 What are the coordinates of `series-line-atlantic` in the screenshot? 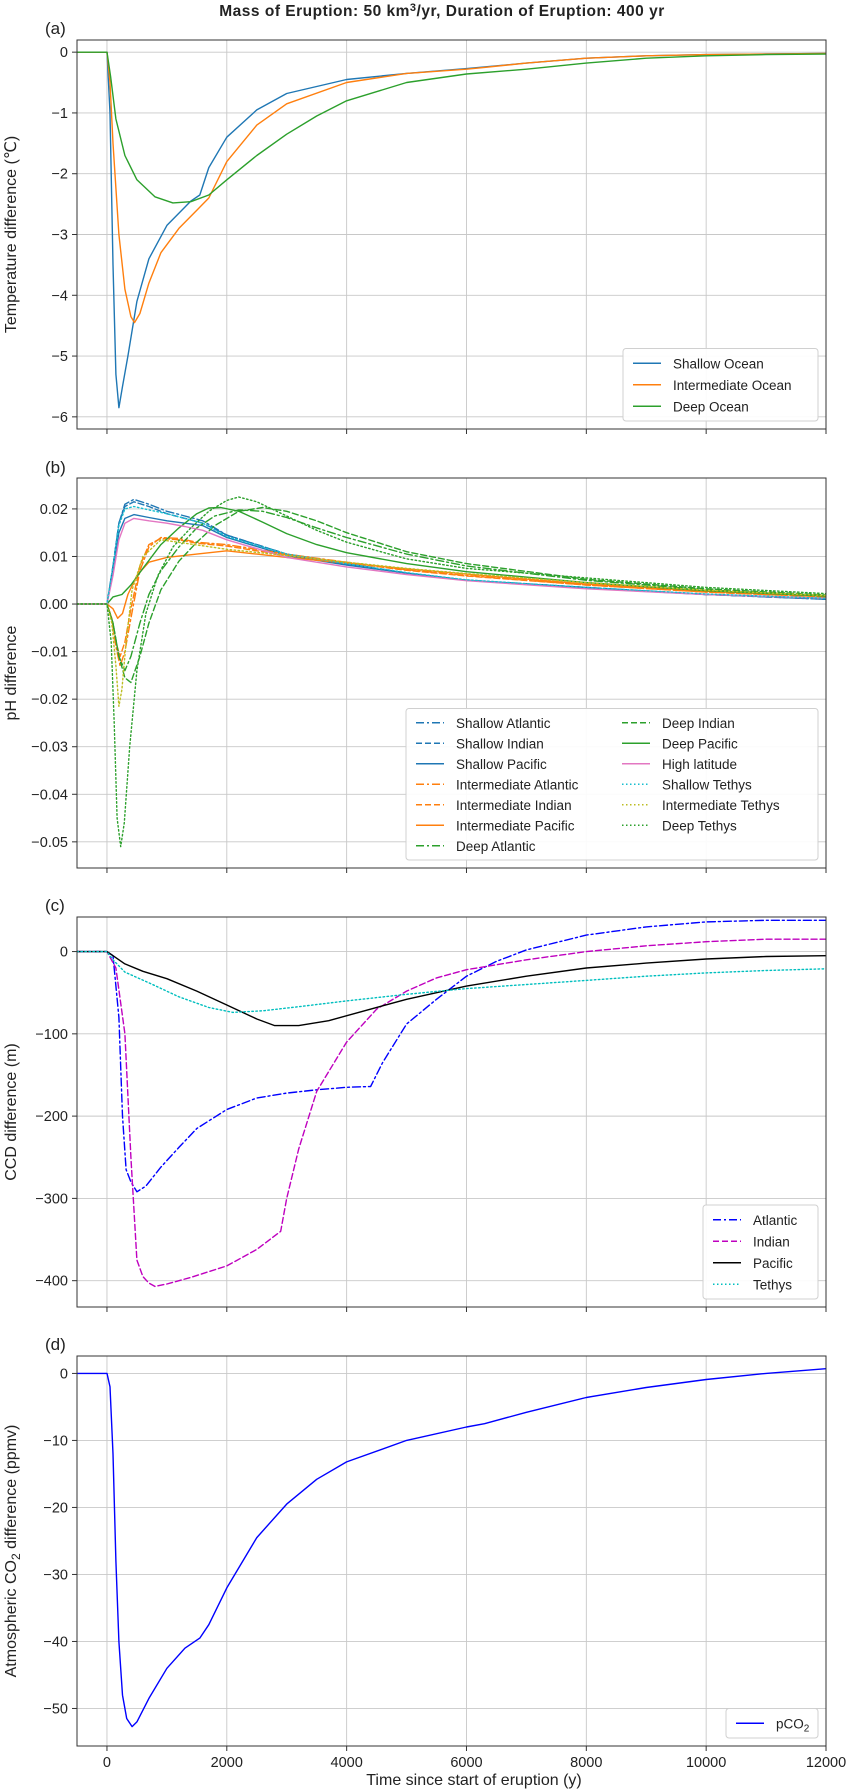 It's located at (451, 1056).